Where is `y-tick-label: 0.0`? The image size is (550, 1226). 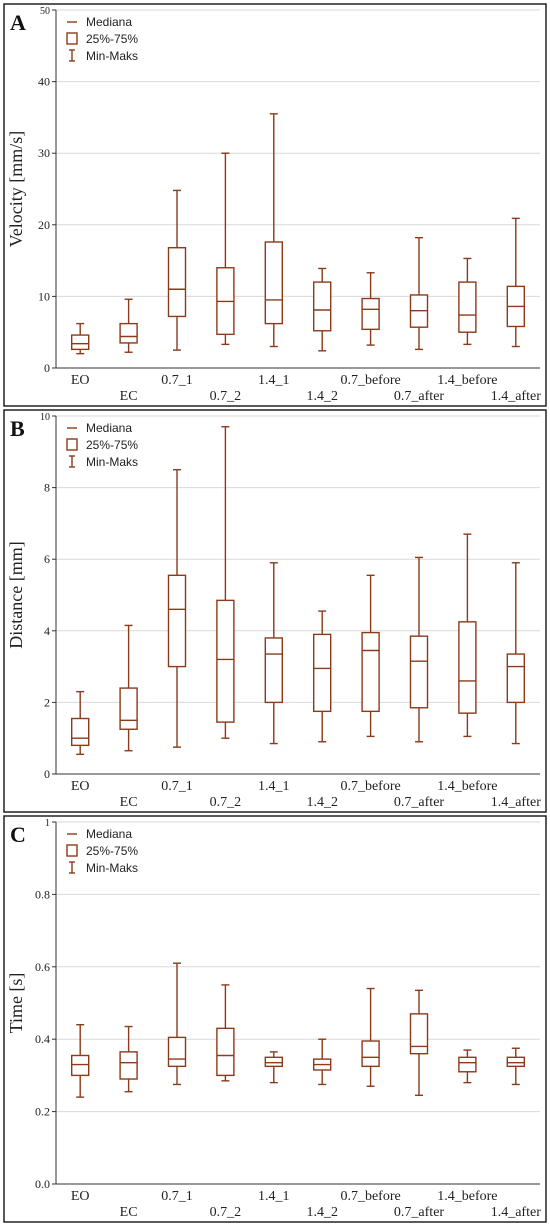
y-tick-label: 0.0 is located at coordinates (42, 1184).